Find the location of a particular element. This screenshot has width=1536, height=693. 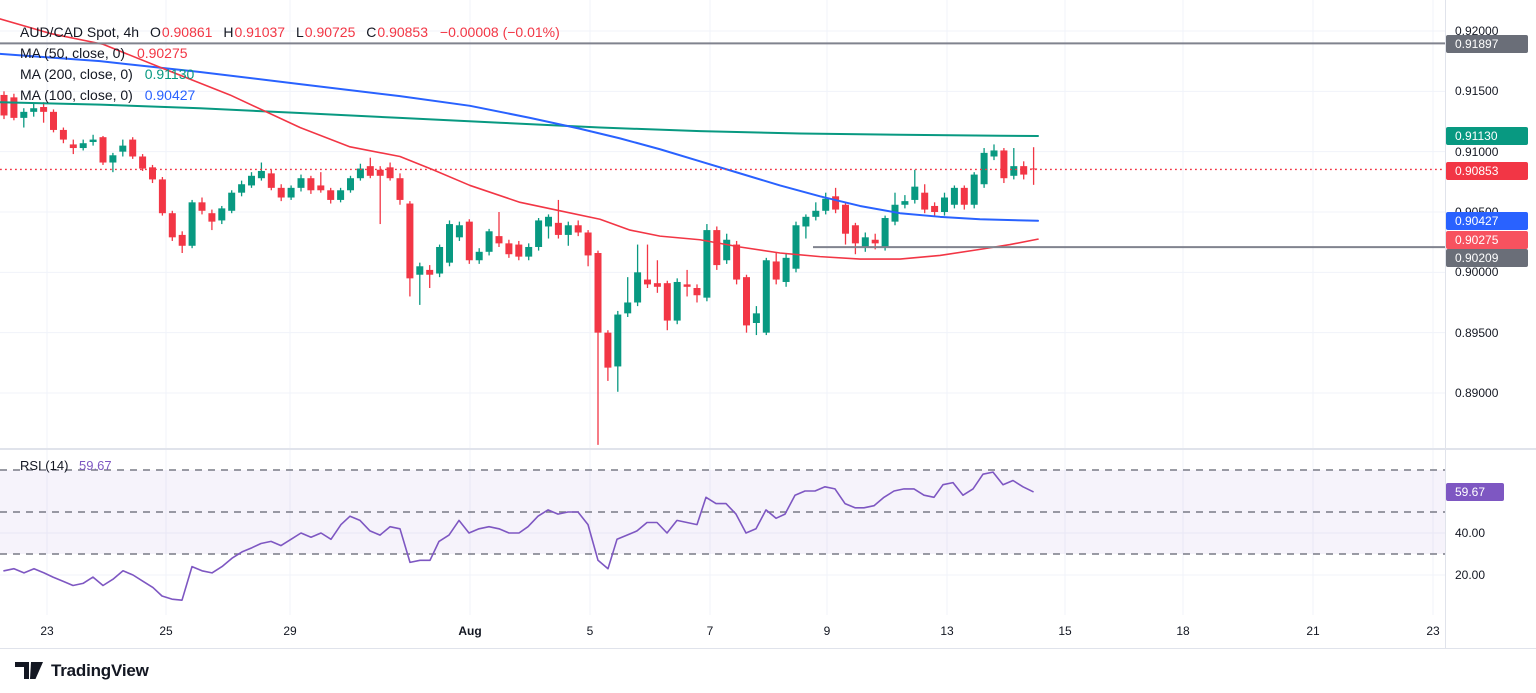

rsi-label: RSI (14) is located at coordinates (44, 465).